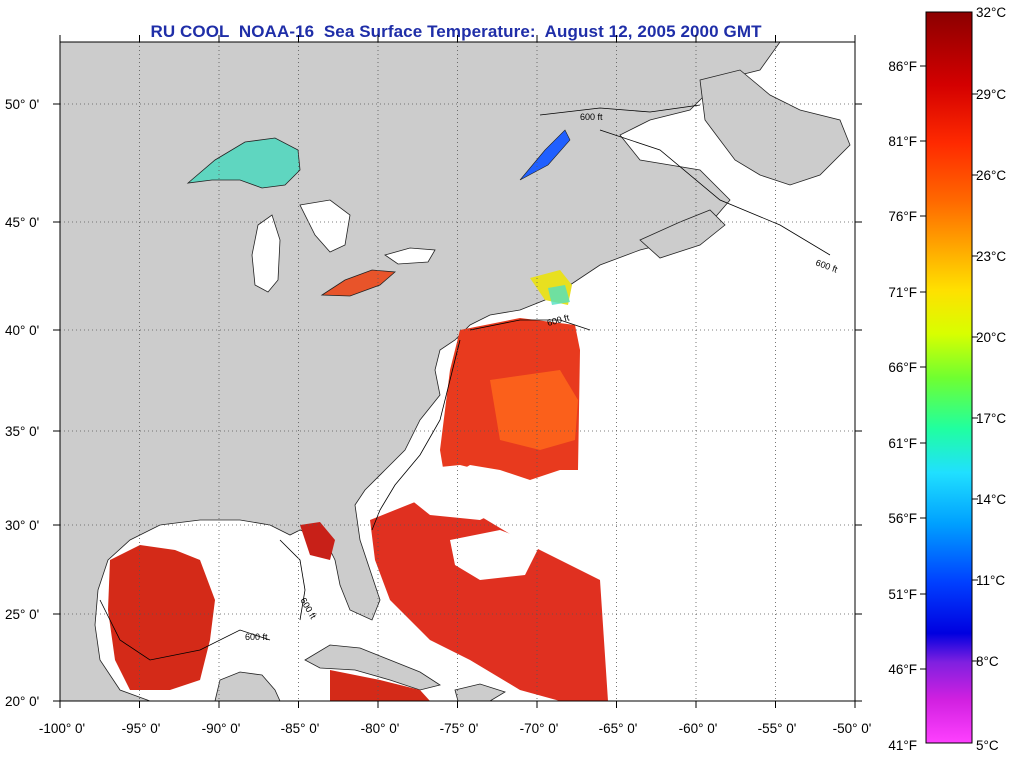 The image size is (1016, 761). I want to click on fahrenheit-label-46: 46°F, so click(902, 669).